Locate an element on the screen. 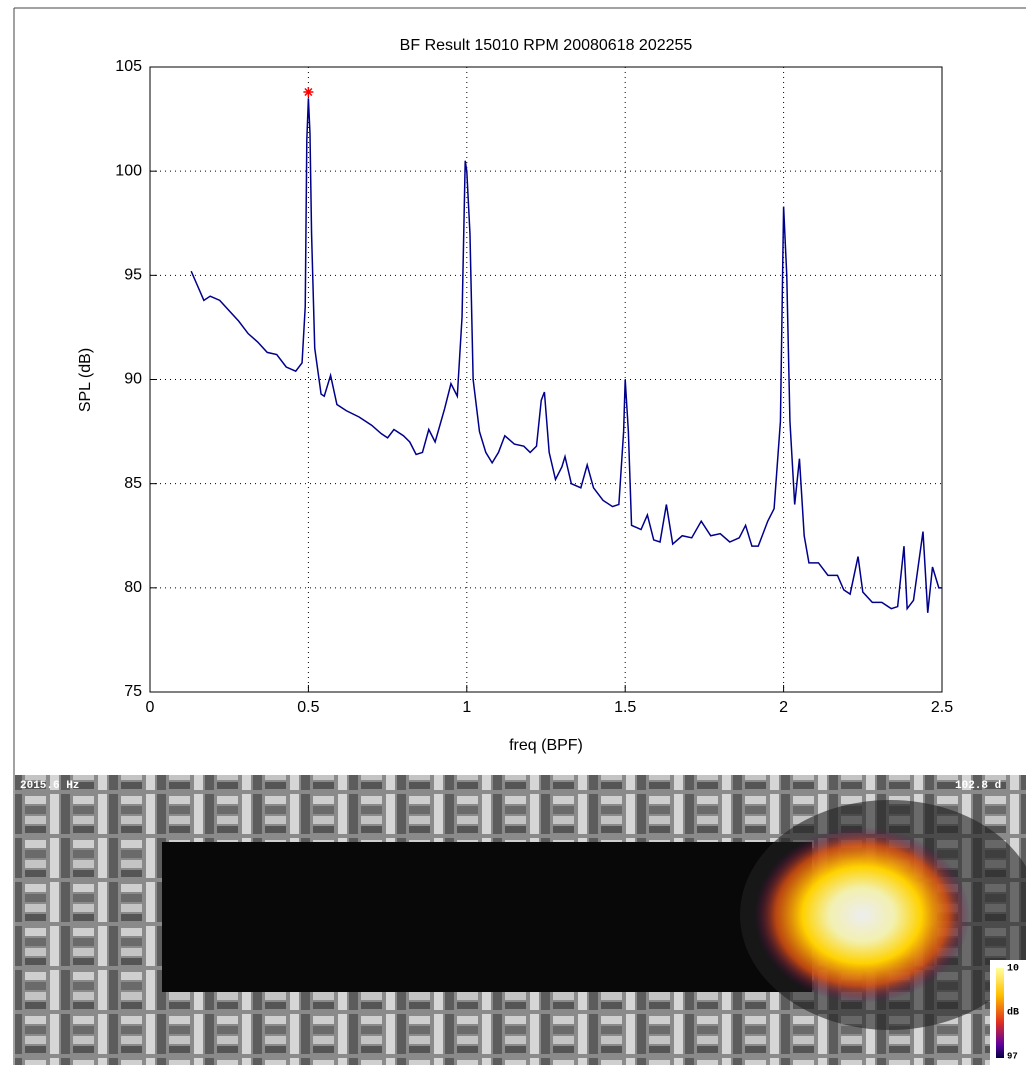 Image resolution: width=1026 pixels, height=1065 pixels. colorbar-max: 10 is located at coordinates (1013, 969).